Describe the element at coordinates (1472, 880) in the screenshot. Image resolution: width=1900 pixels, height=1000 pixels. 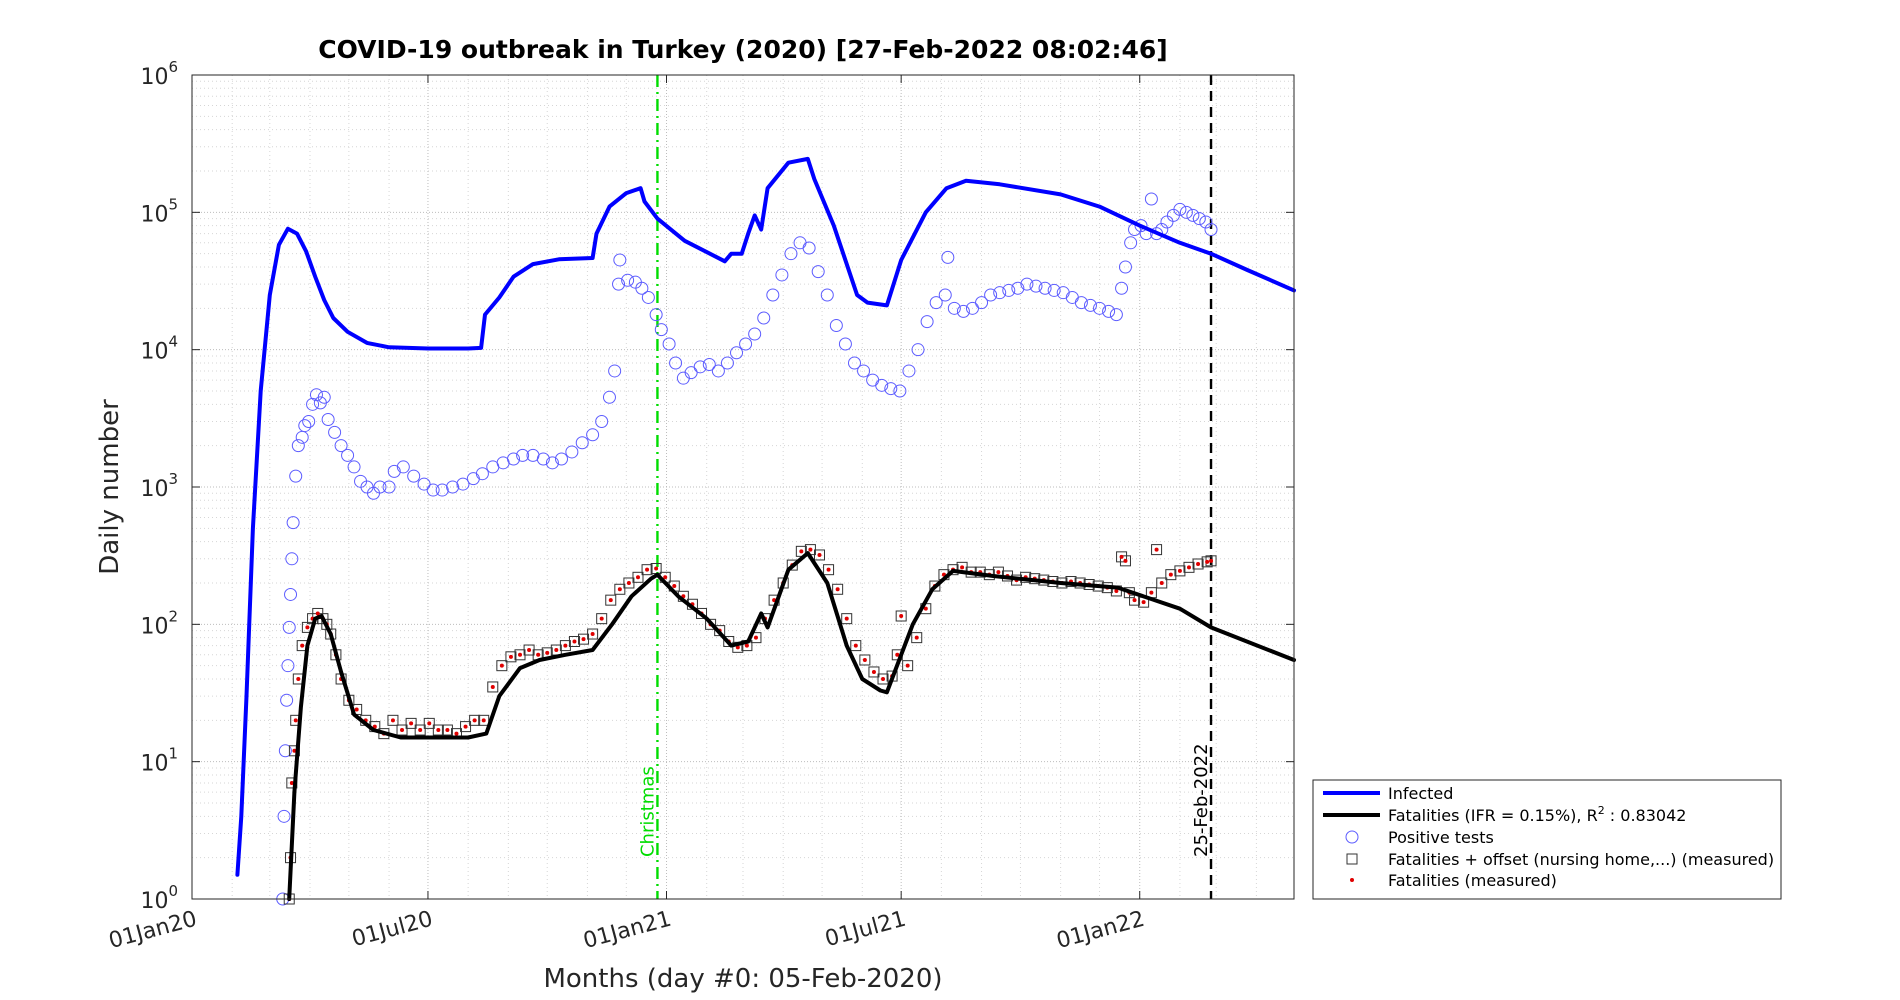
I see `legend-label: Fatalities (measured)` at that location.